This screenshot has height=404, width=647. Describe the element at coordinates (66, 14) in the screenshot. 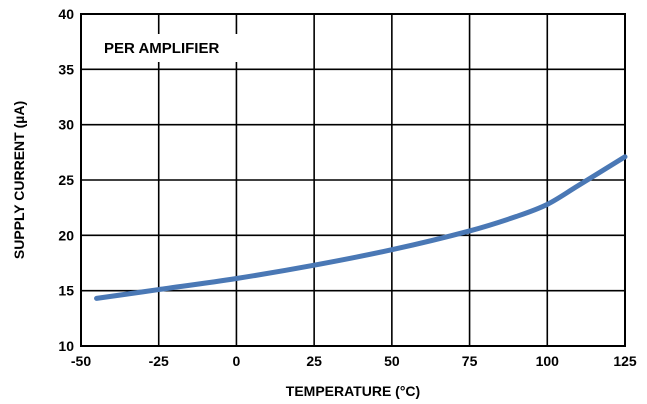

I see `y-tick-label: 40` at that location.